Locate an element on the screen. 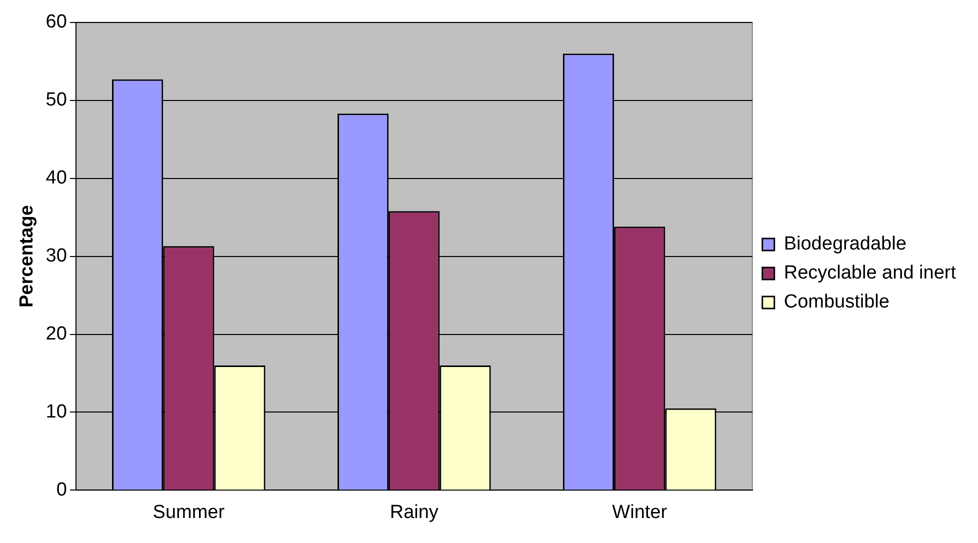 The image size is (978, 543). y-tick-label: 10 is located at coordinates (56, 411).